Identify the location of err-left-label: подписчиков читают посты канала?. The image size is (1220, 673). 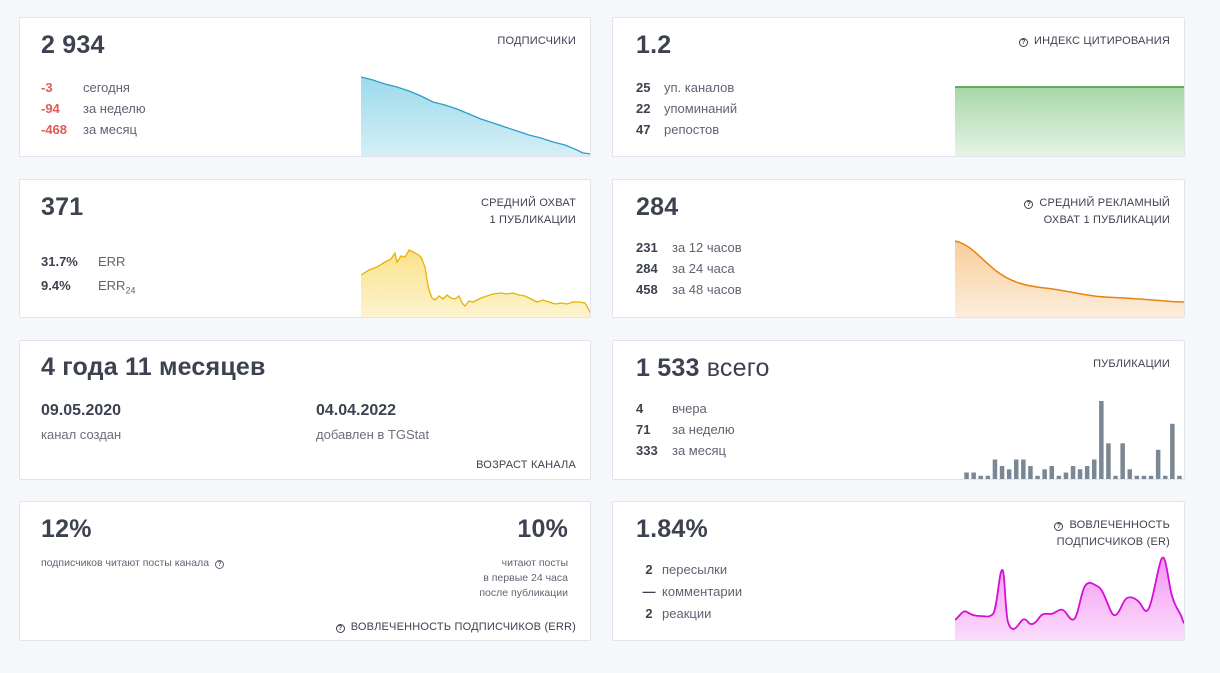
(133, 563).